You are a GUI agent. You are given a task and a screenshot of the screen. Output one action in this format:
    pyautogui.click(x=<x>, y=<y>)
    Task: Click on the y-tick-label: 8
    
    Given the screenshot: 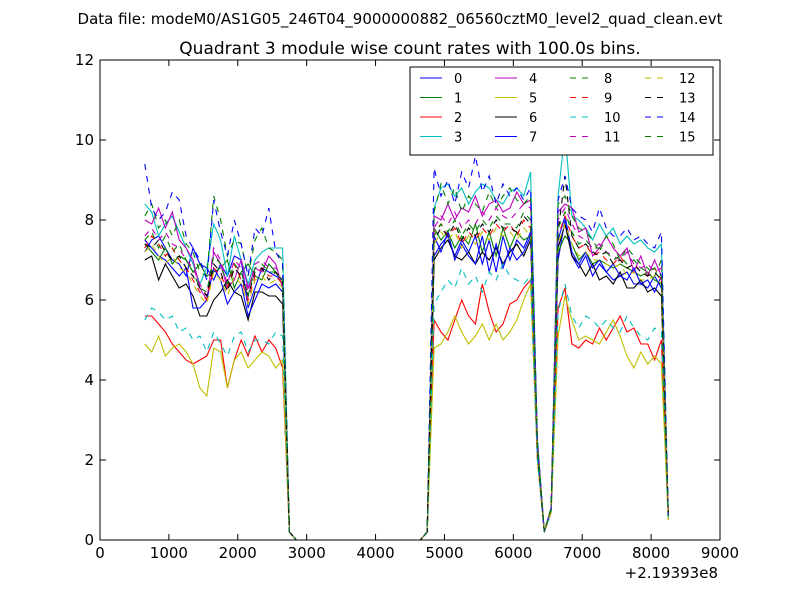 What is the action you would take?
    pyautogui.click(x=89, y=220)
    